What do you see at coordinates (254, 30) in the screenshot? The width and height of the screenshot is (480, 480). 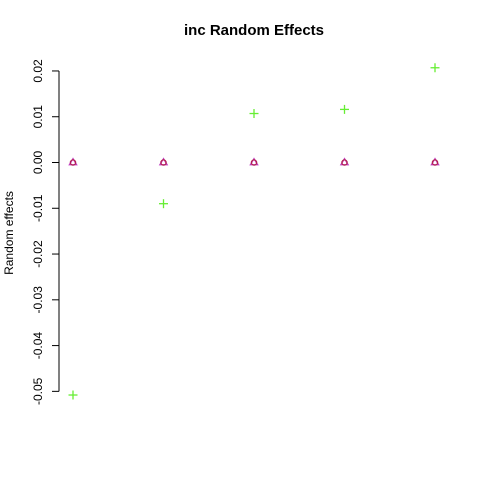 I see `chart-title: inc Random Effects` at bounding box center [254, 30].